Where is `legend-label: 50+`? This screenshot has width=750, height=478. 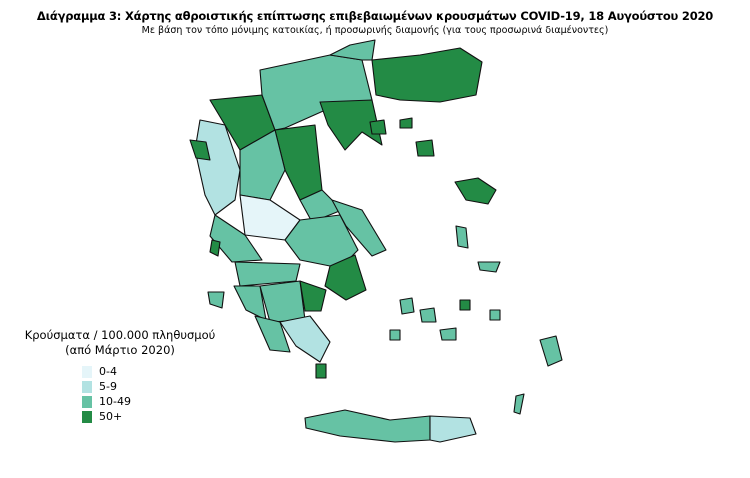
legend-label: 50+ is located at coordinates (111, 416).